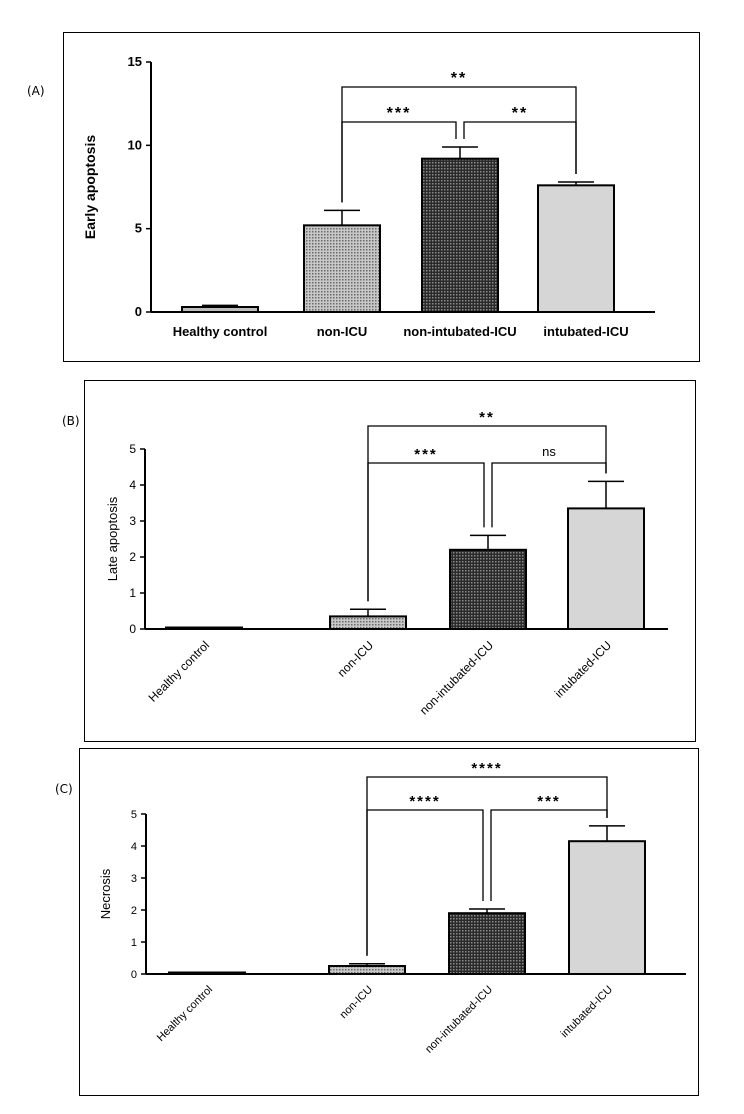 This screenshot has height=1114, width=744. What do you see at coordinates (36, 91) in the screenshot?
I see `panel-a-letter: (A)` at bounding box center [36, 91].